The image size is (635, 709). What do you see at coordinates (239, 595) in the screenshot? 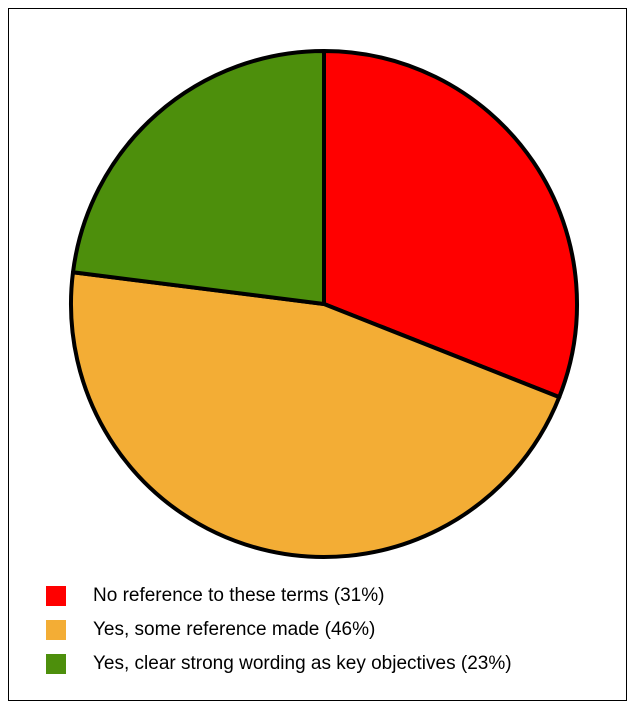
I see `legend-label: No reference to these terms (31%)` at bounding box center [239, 595].